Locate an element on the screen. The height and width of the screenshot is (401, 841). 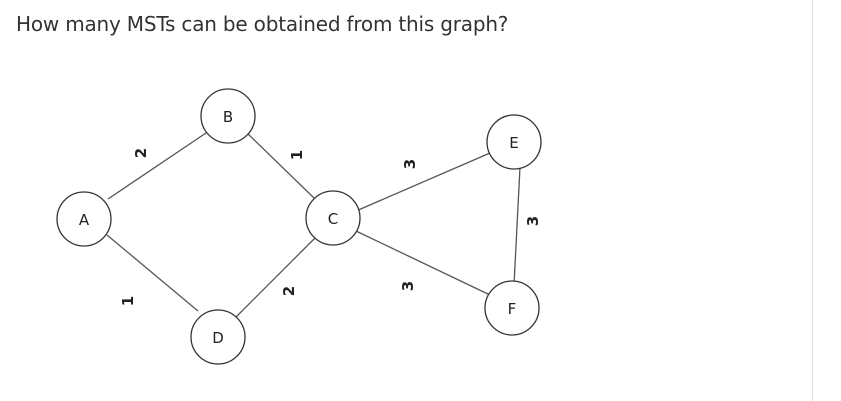
graph-node-d: D is located at coordinates (218, 337).